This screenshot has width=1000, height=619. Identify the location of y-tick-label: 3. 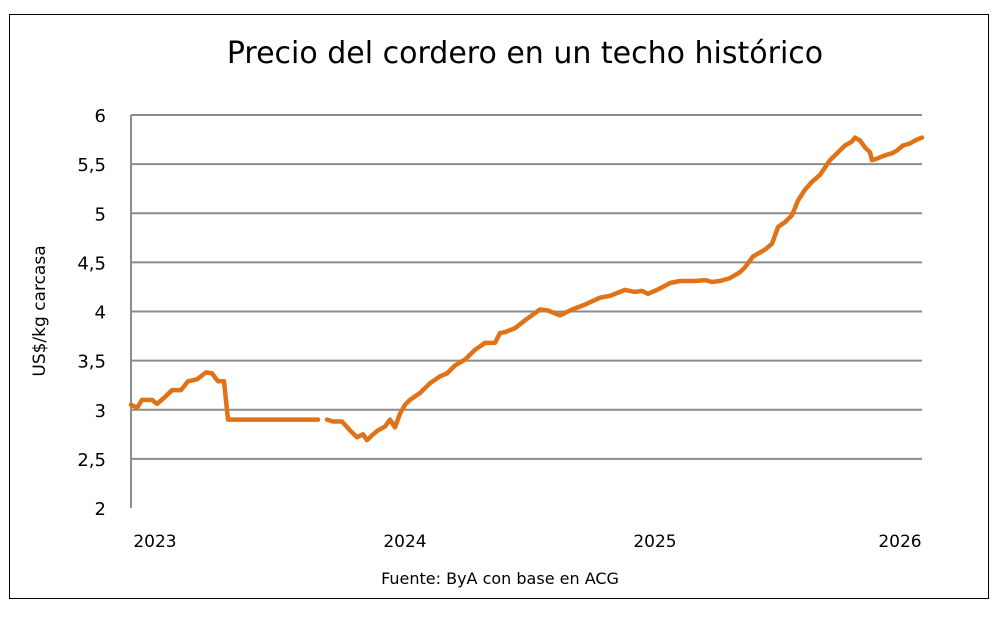
(100, 411).